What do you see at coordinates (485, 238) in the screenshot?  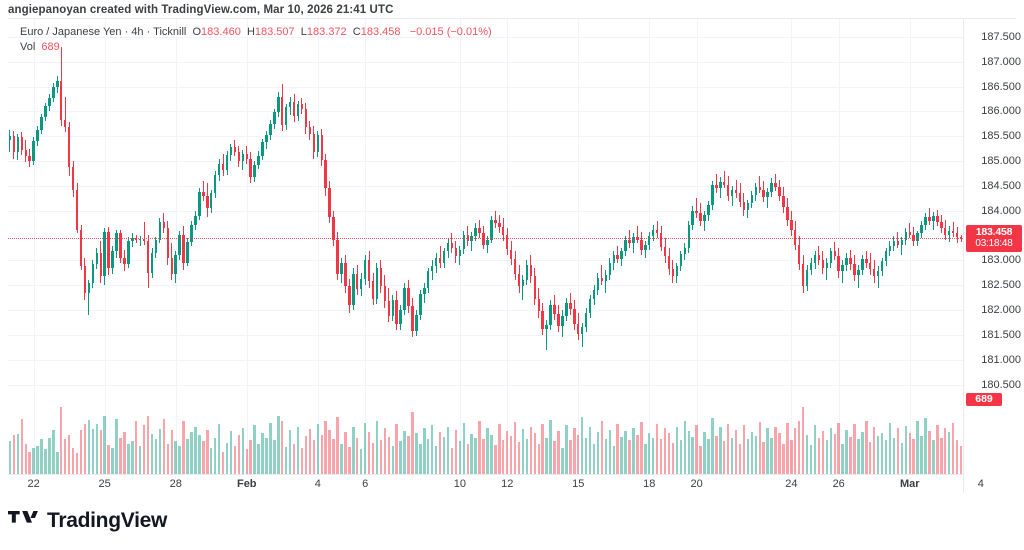 I see `last-price-line` at bounding box center [485, 238].